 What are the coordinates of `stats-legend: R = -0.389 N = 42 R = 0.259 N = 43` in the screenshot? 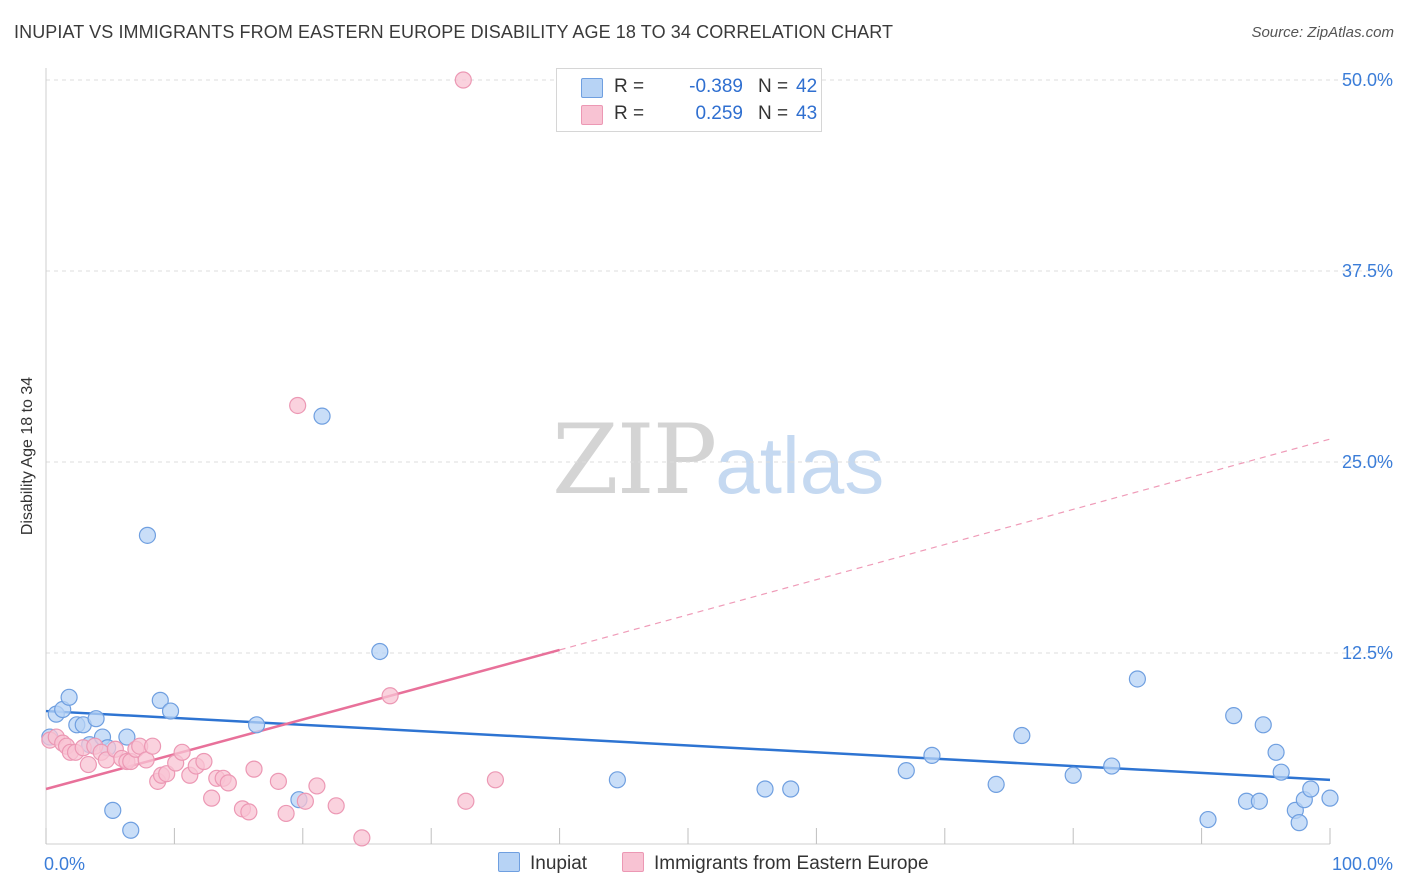 It's located at (689, 100).